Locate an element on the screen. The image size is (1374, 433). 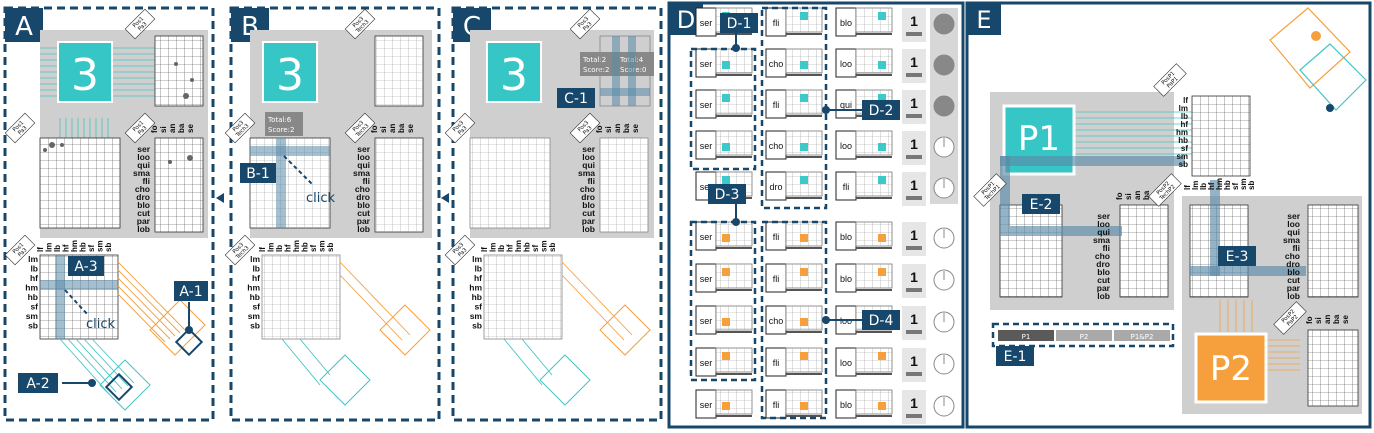
panel-c-right-matrix-grid is located at coordinates (624, 185).